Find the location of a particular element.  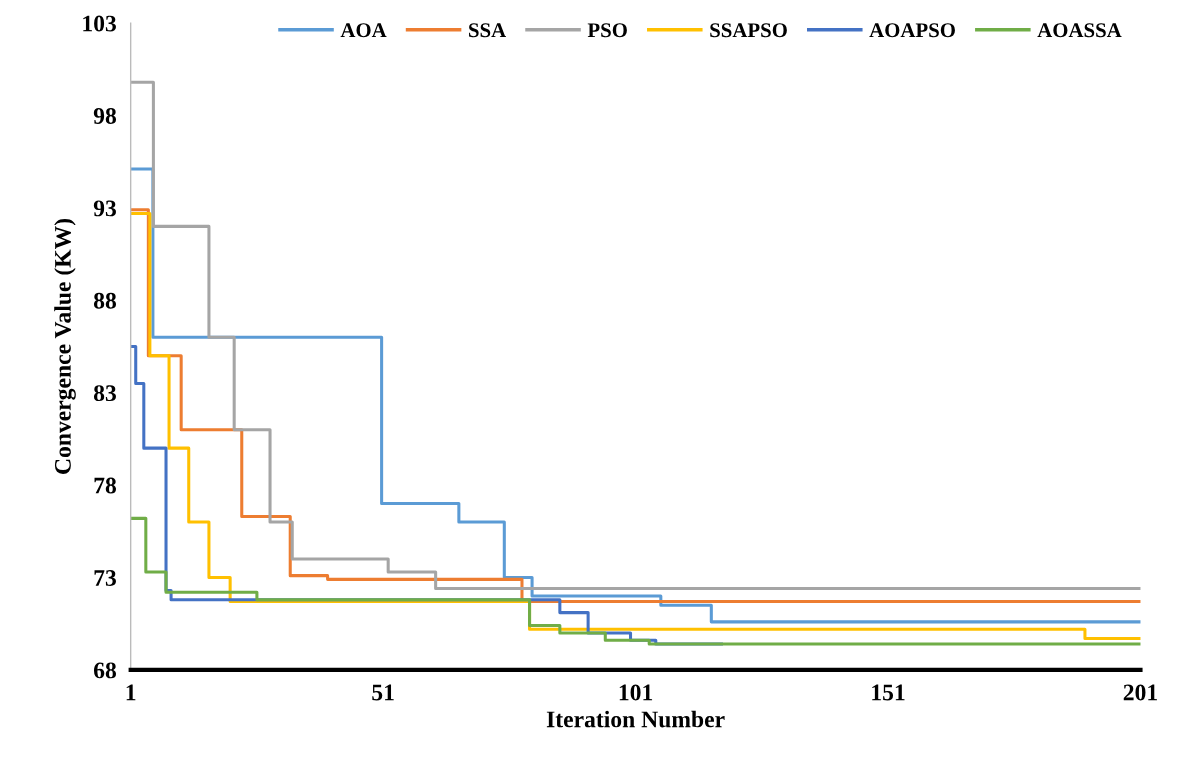

y-tick-label: 68 is located at coordinates (105, 670).